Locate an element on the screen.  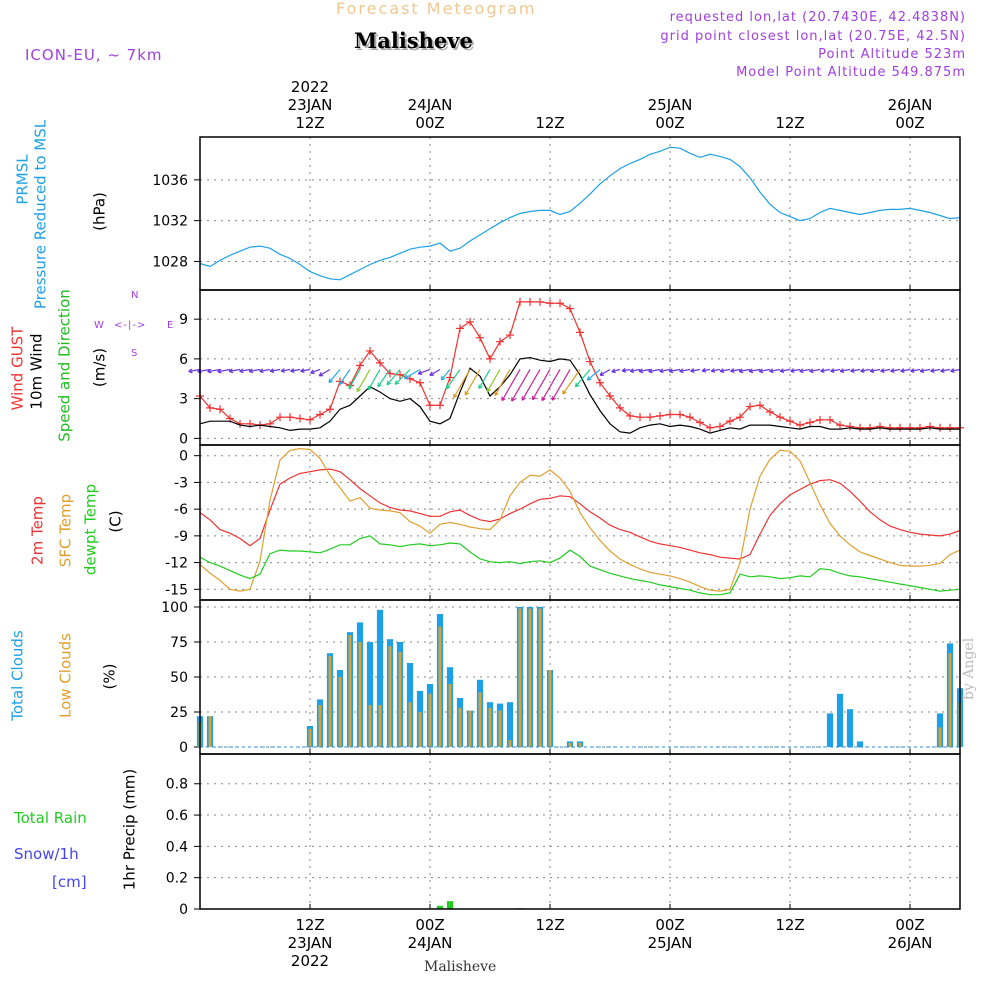
time-label-bottom: 12Z is located at coordinates (789, 925).